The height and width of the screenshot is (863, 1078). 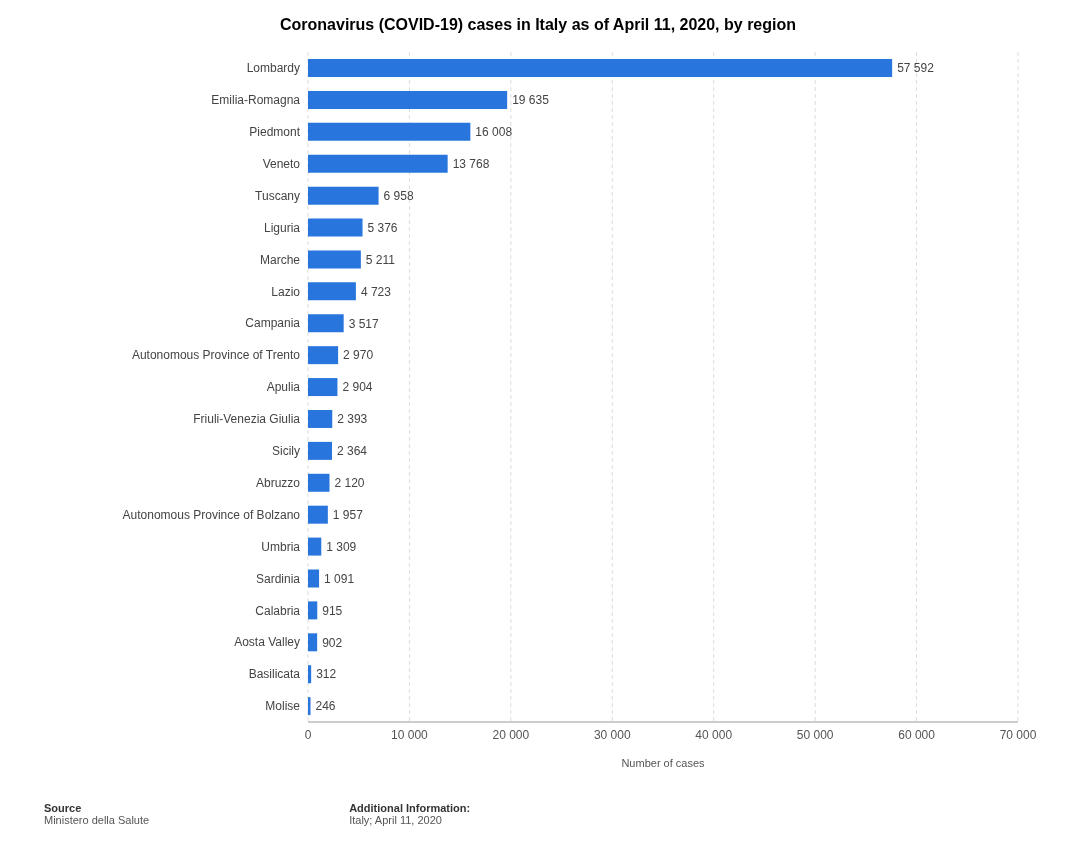 I want to click on y-tick-label: Marche, so click(x=280, y=259).